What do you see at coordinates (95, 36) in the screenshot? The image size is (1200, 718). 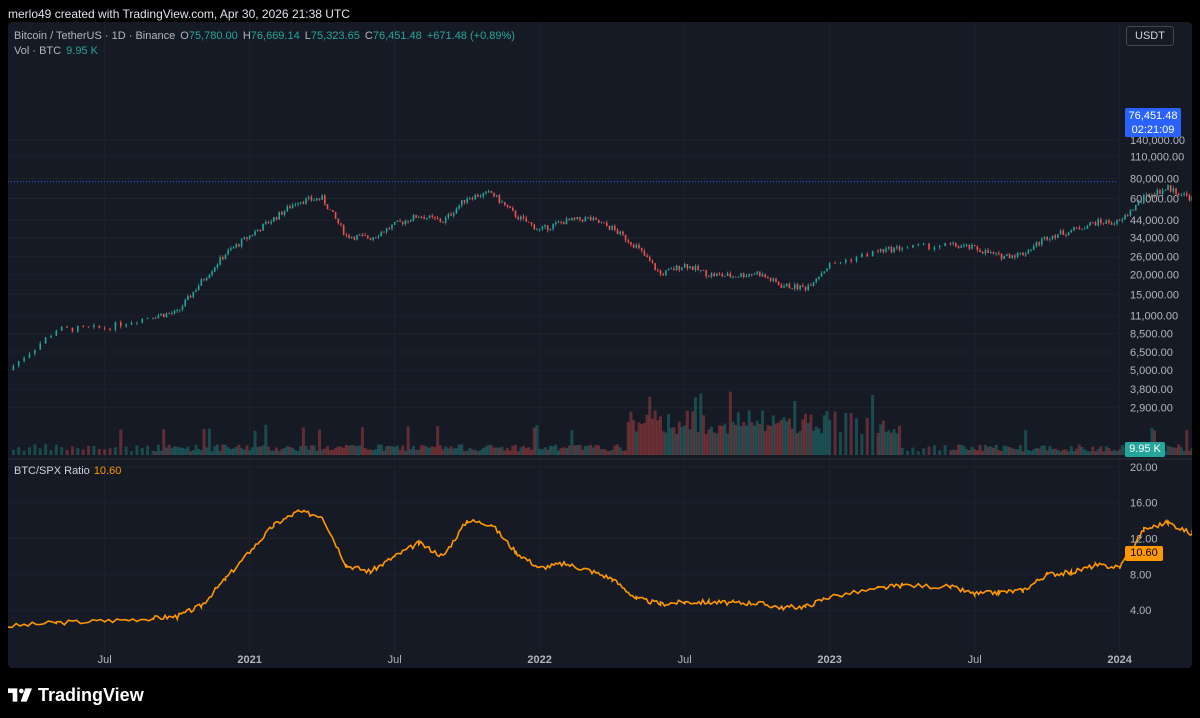 I see `symbol-title: Bitcoin / TetherUS · 1D · Binance` at bounding box center [95, 36].